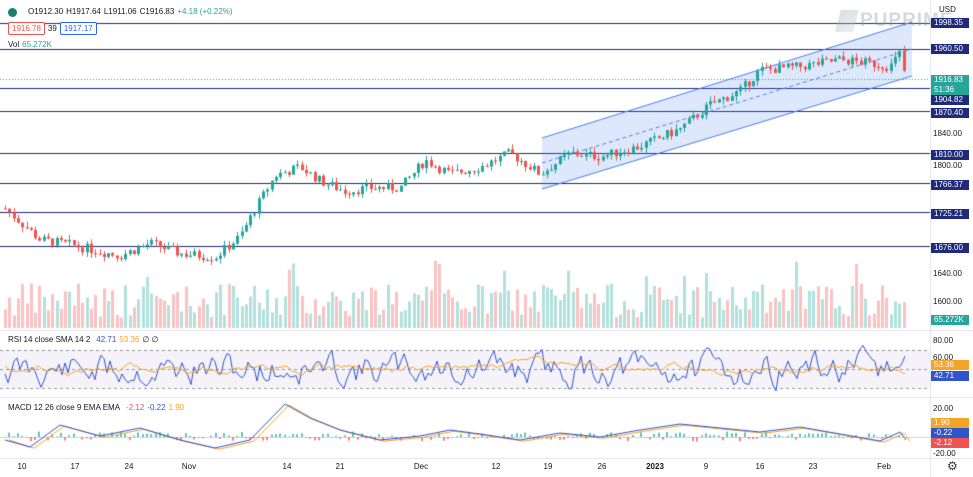 This screenshot has height=477, width=973. I want to click on settings-gear-icon: ⚙, so click(952, 466).